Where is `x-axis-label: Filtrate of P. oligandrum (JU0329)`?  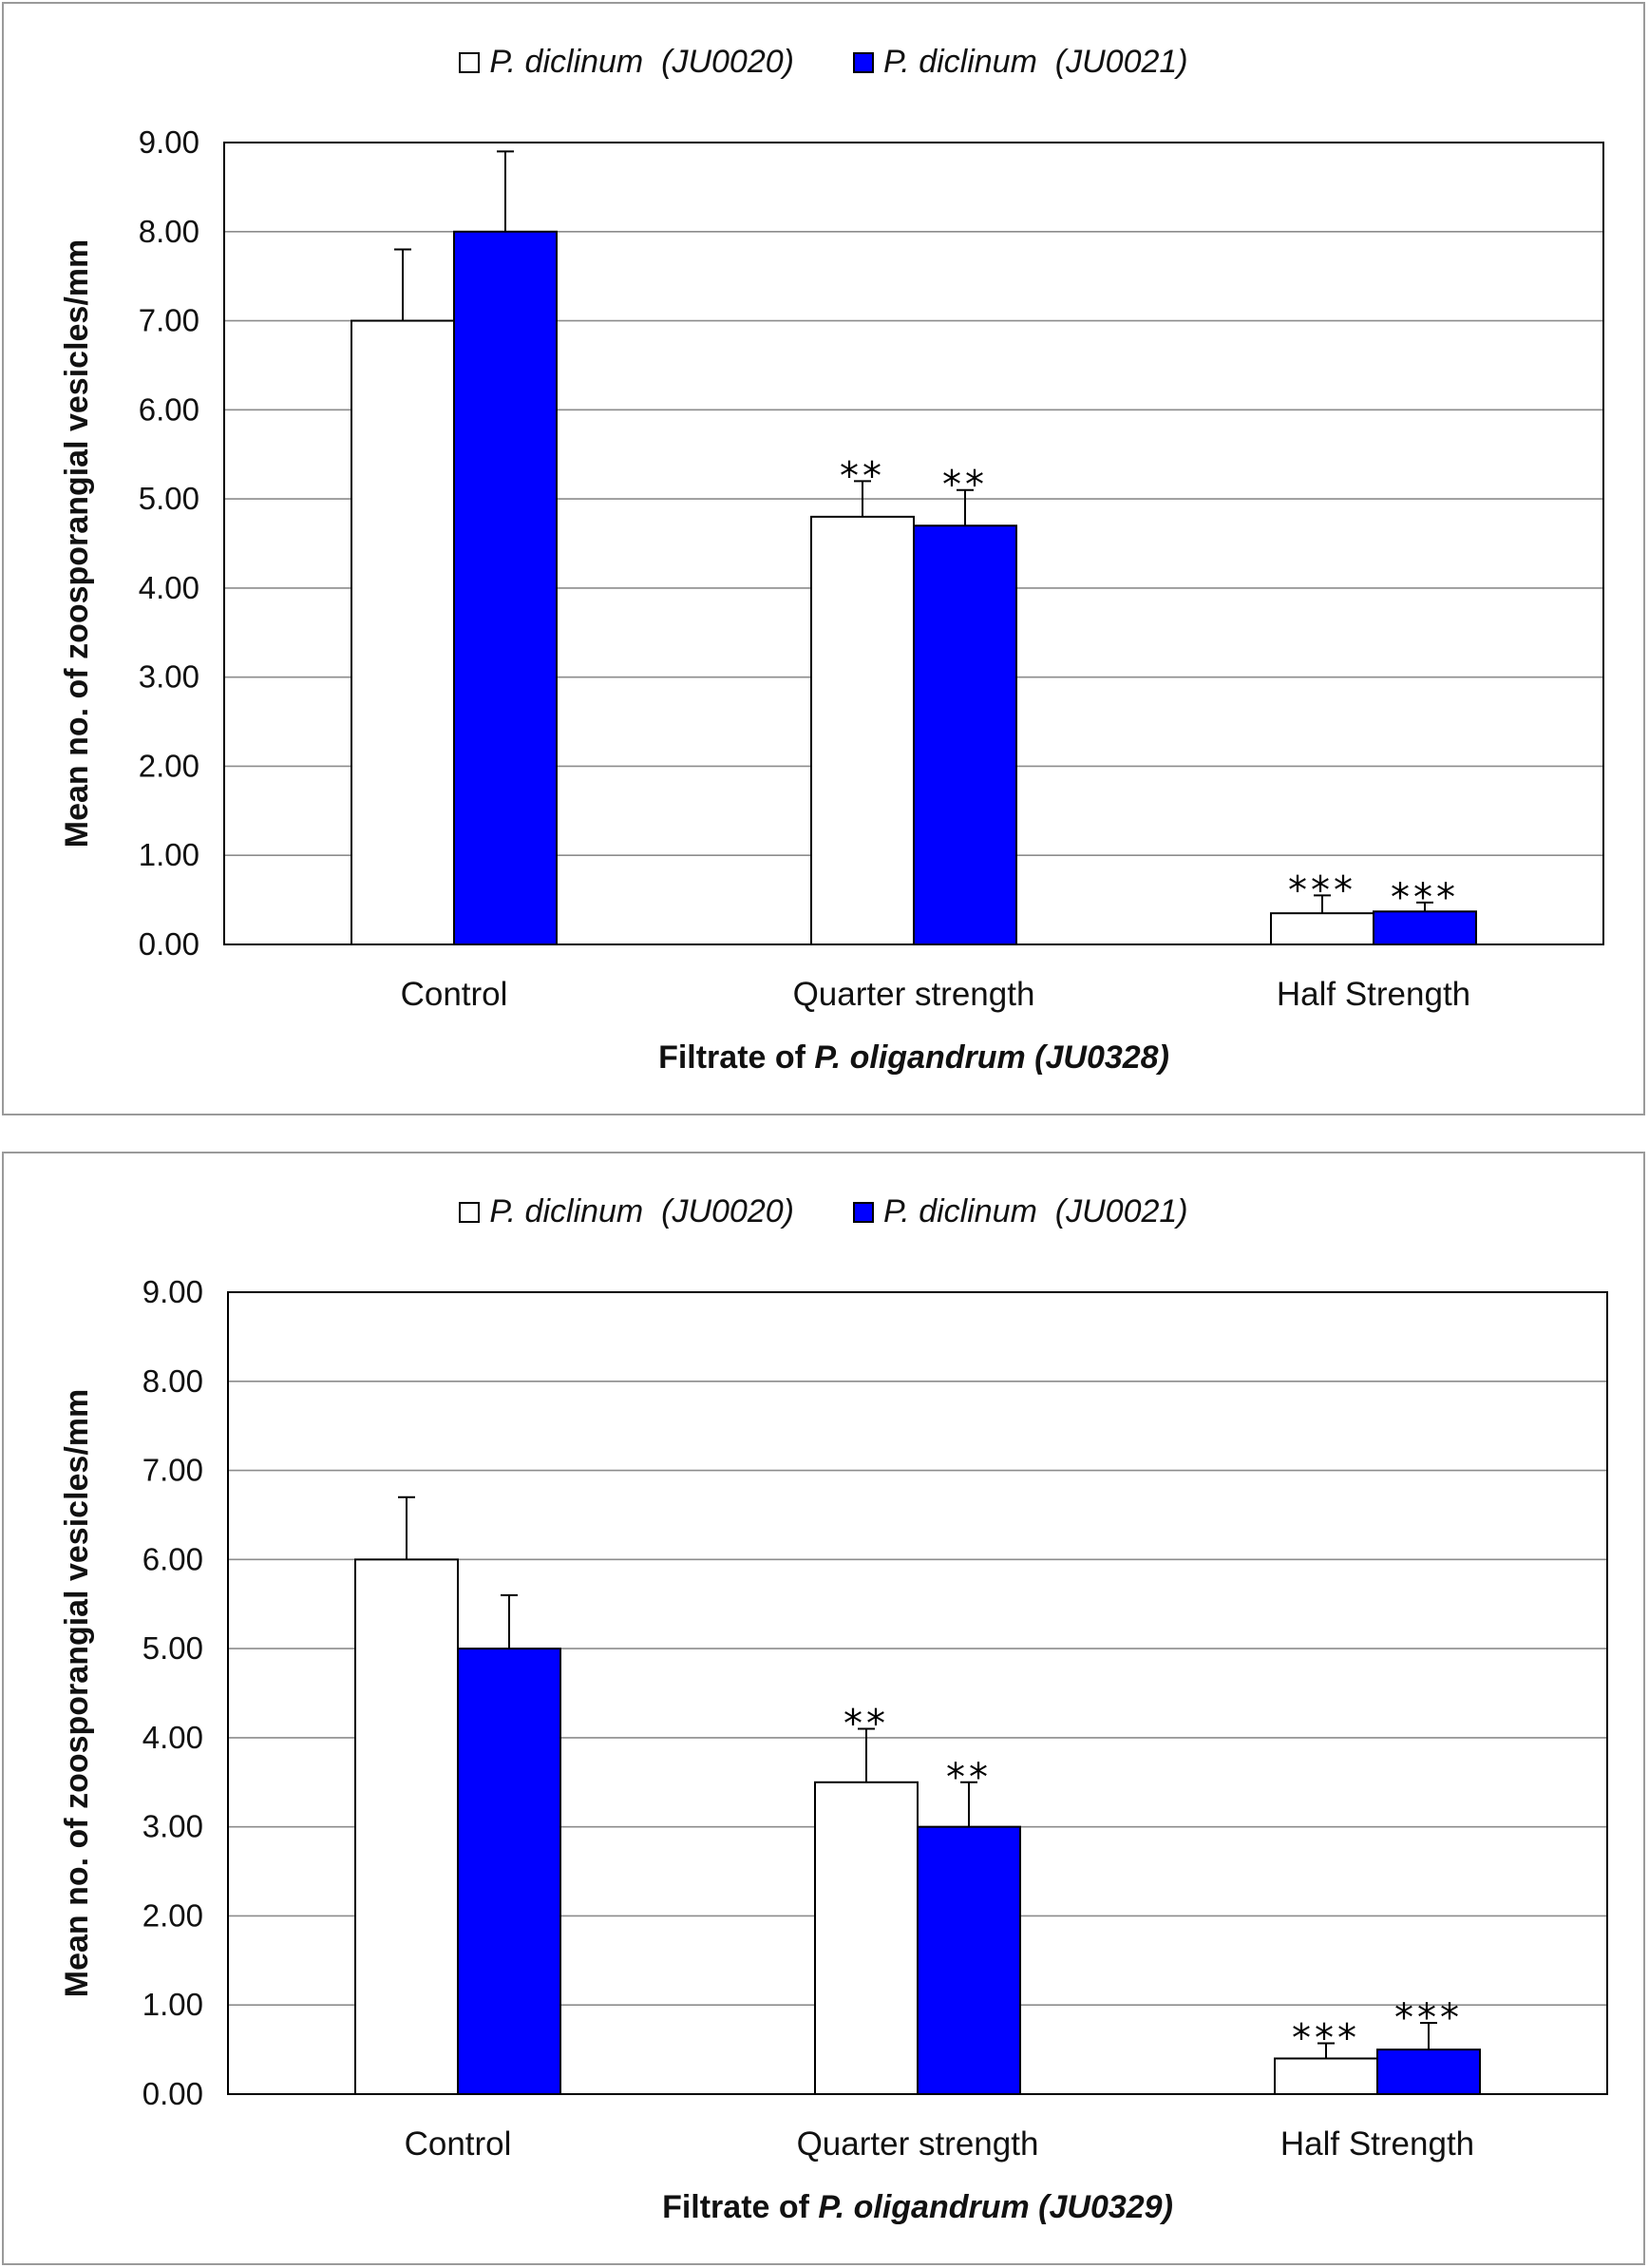 x-axis-label: Filtrate of P. oligandrum (JU0329) is located at coordinates (917, 2207).